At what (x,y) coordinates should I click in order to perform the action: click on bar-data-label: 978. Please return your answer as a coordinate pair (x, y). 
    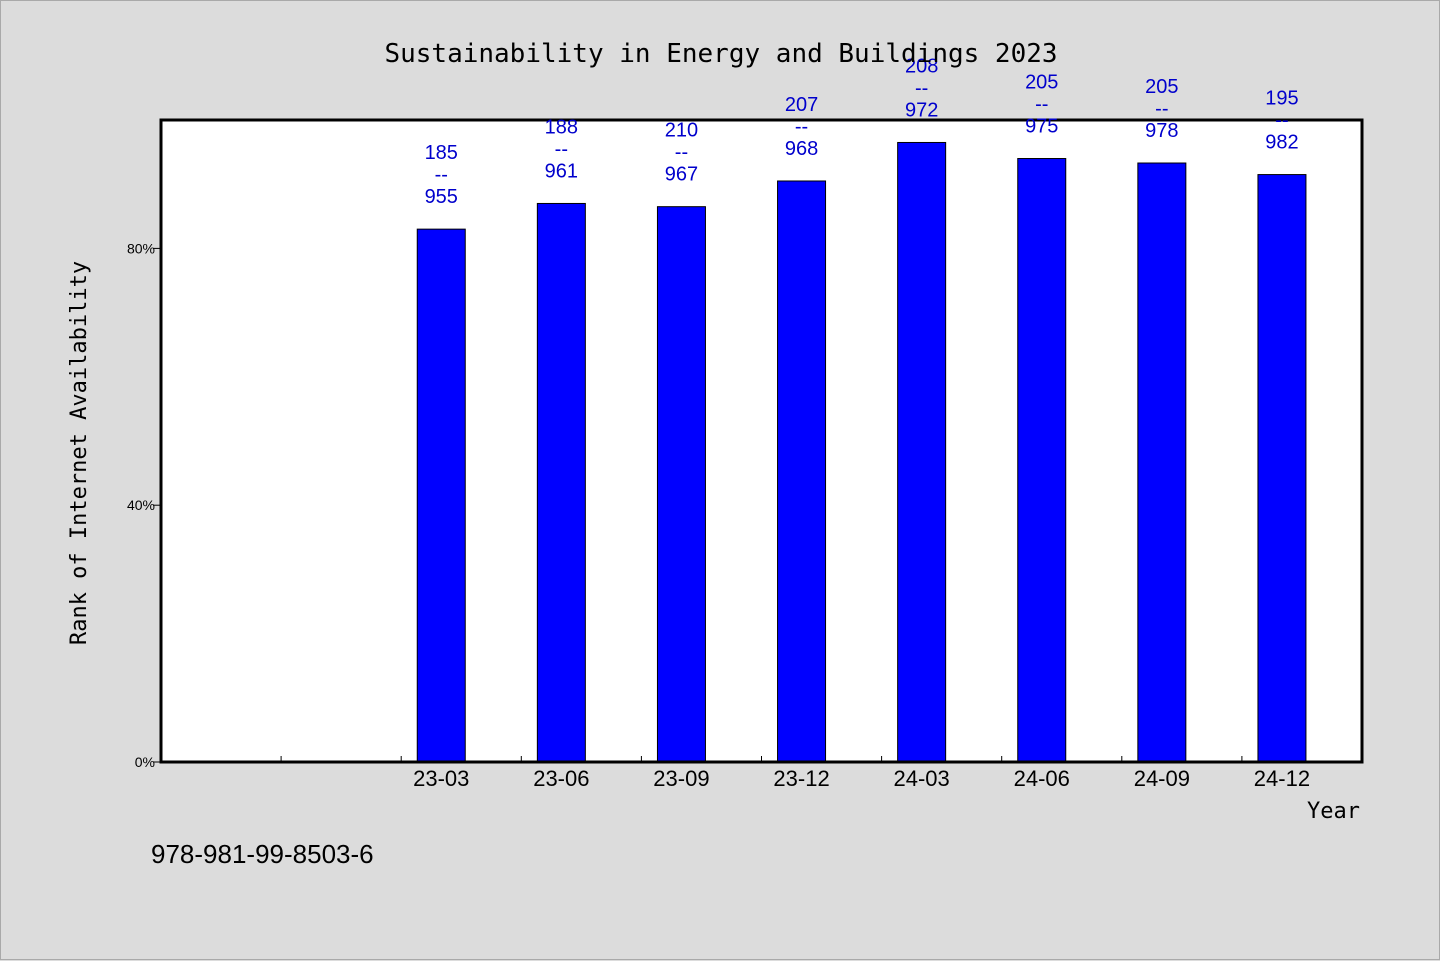
    Looking at the image, I should click on (1161, 131).